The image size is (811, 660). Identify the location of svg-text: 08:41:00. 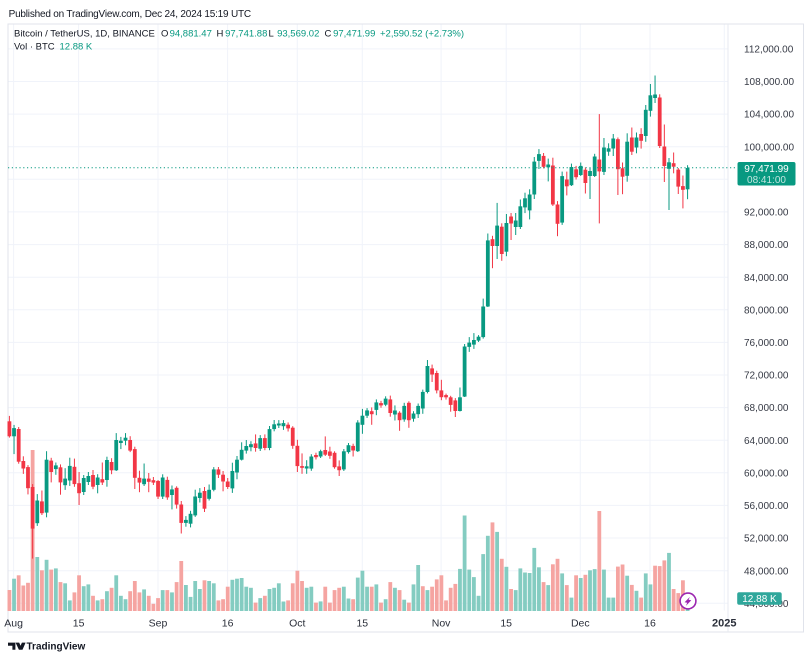
(766, 180).